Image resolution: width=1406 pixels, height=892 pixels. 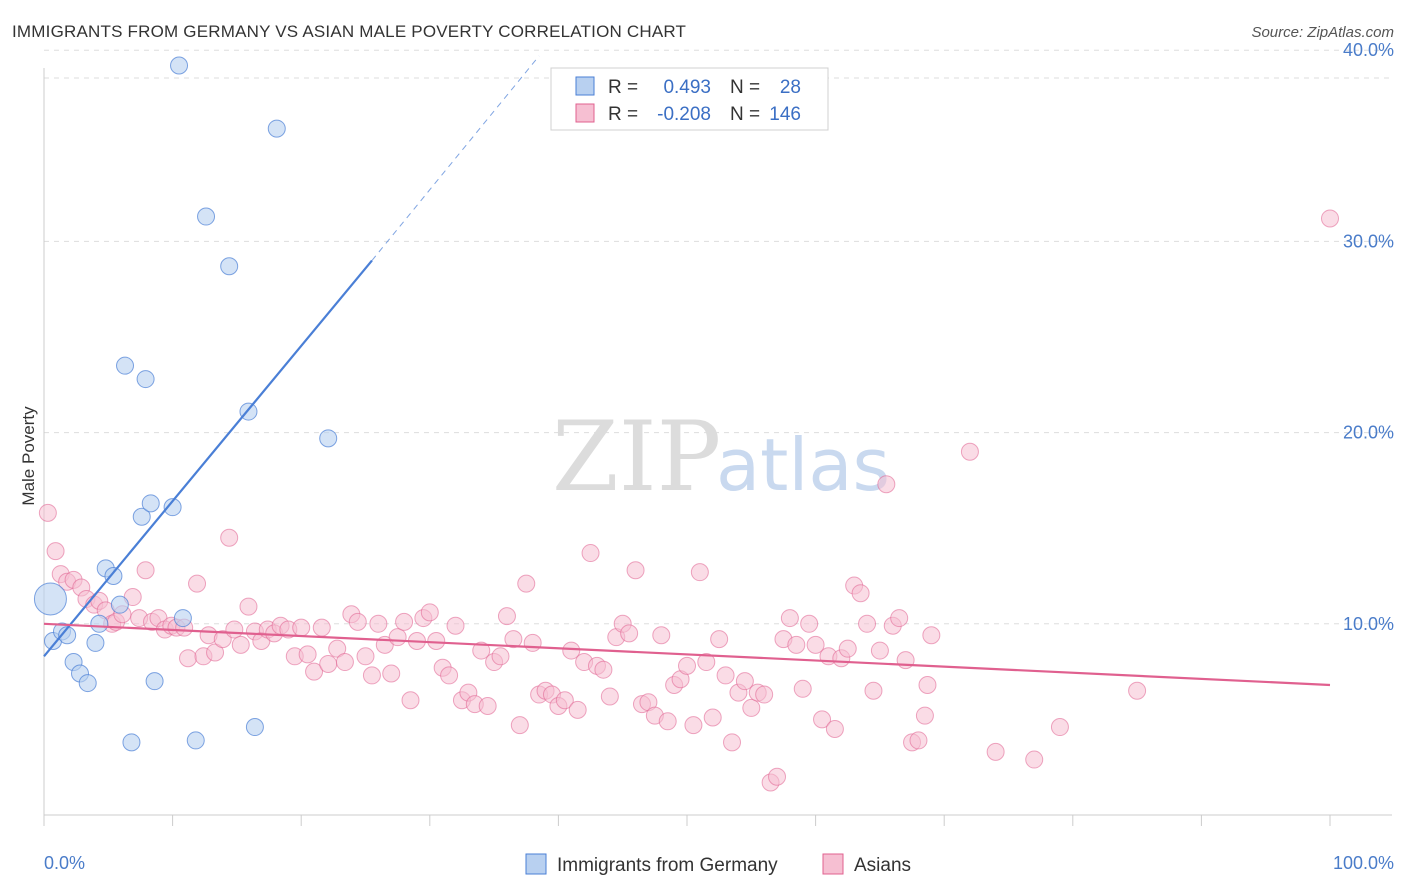 What do you see at coordinates (689, 99) in the screenshot?
I see `legend-box` at bounding box center [689, 99].